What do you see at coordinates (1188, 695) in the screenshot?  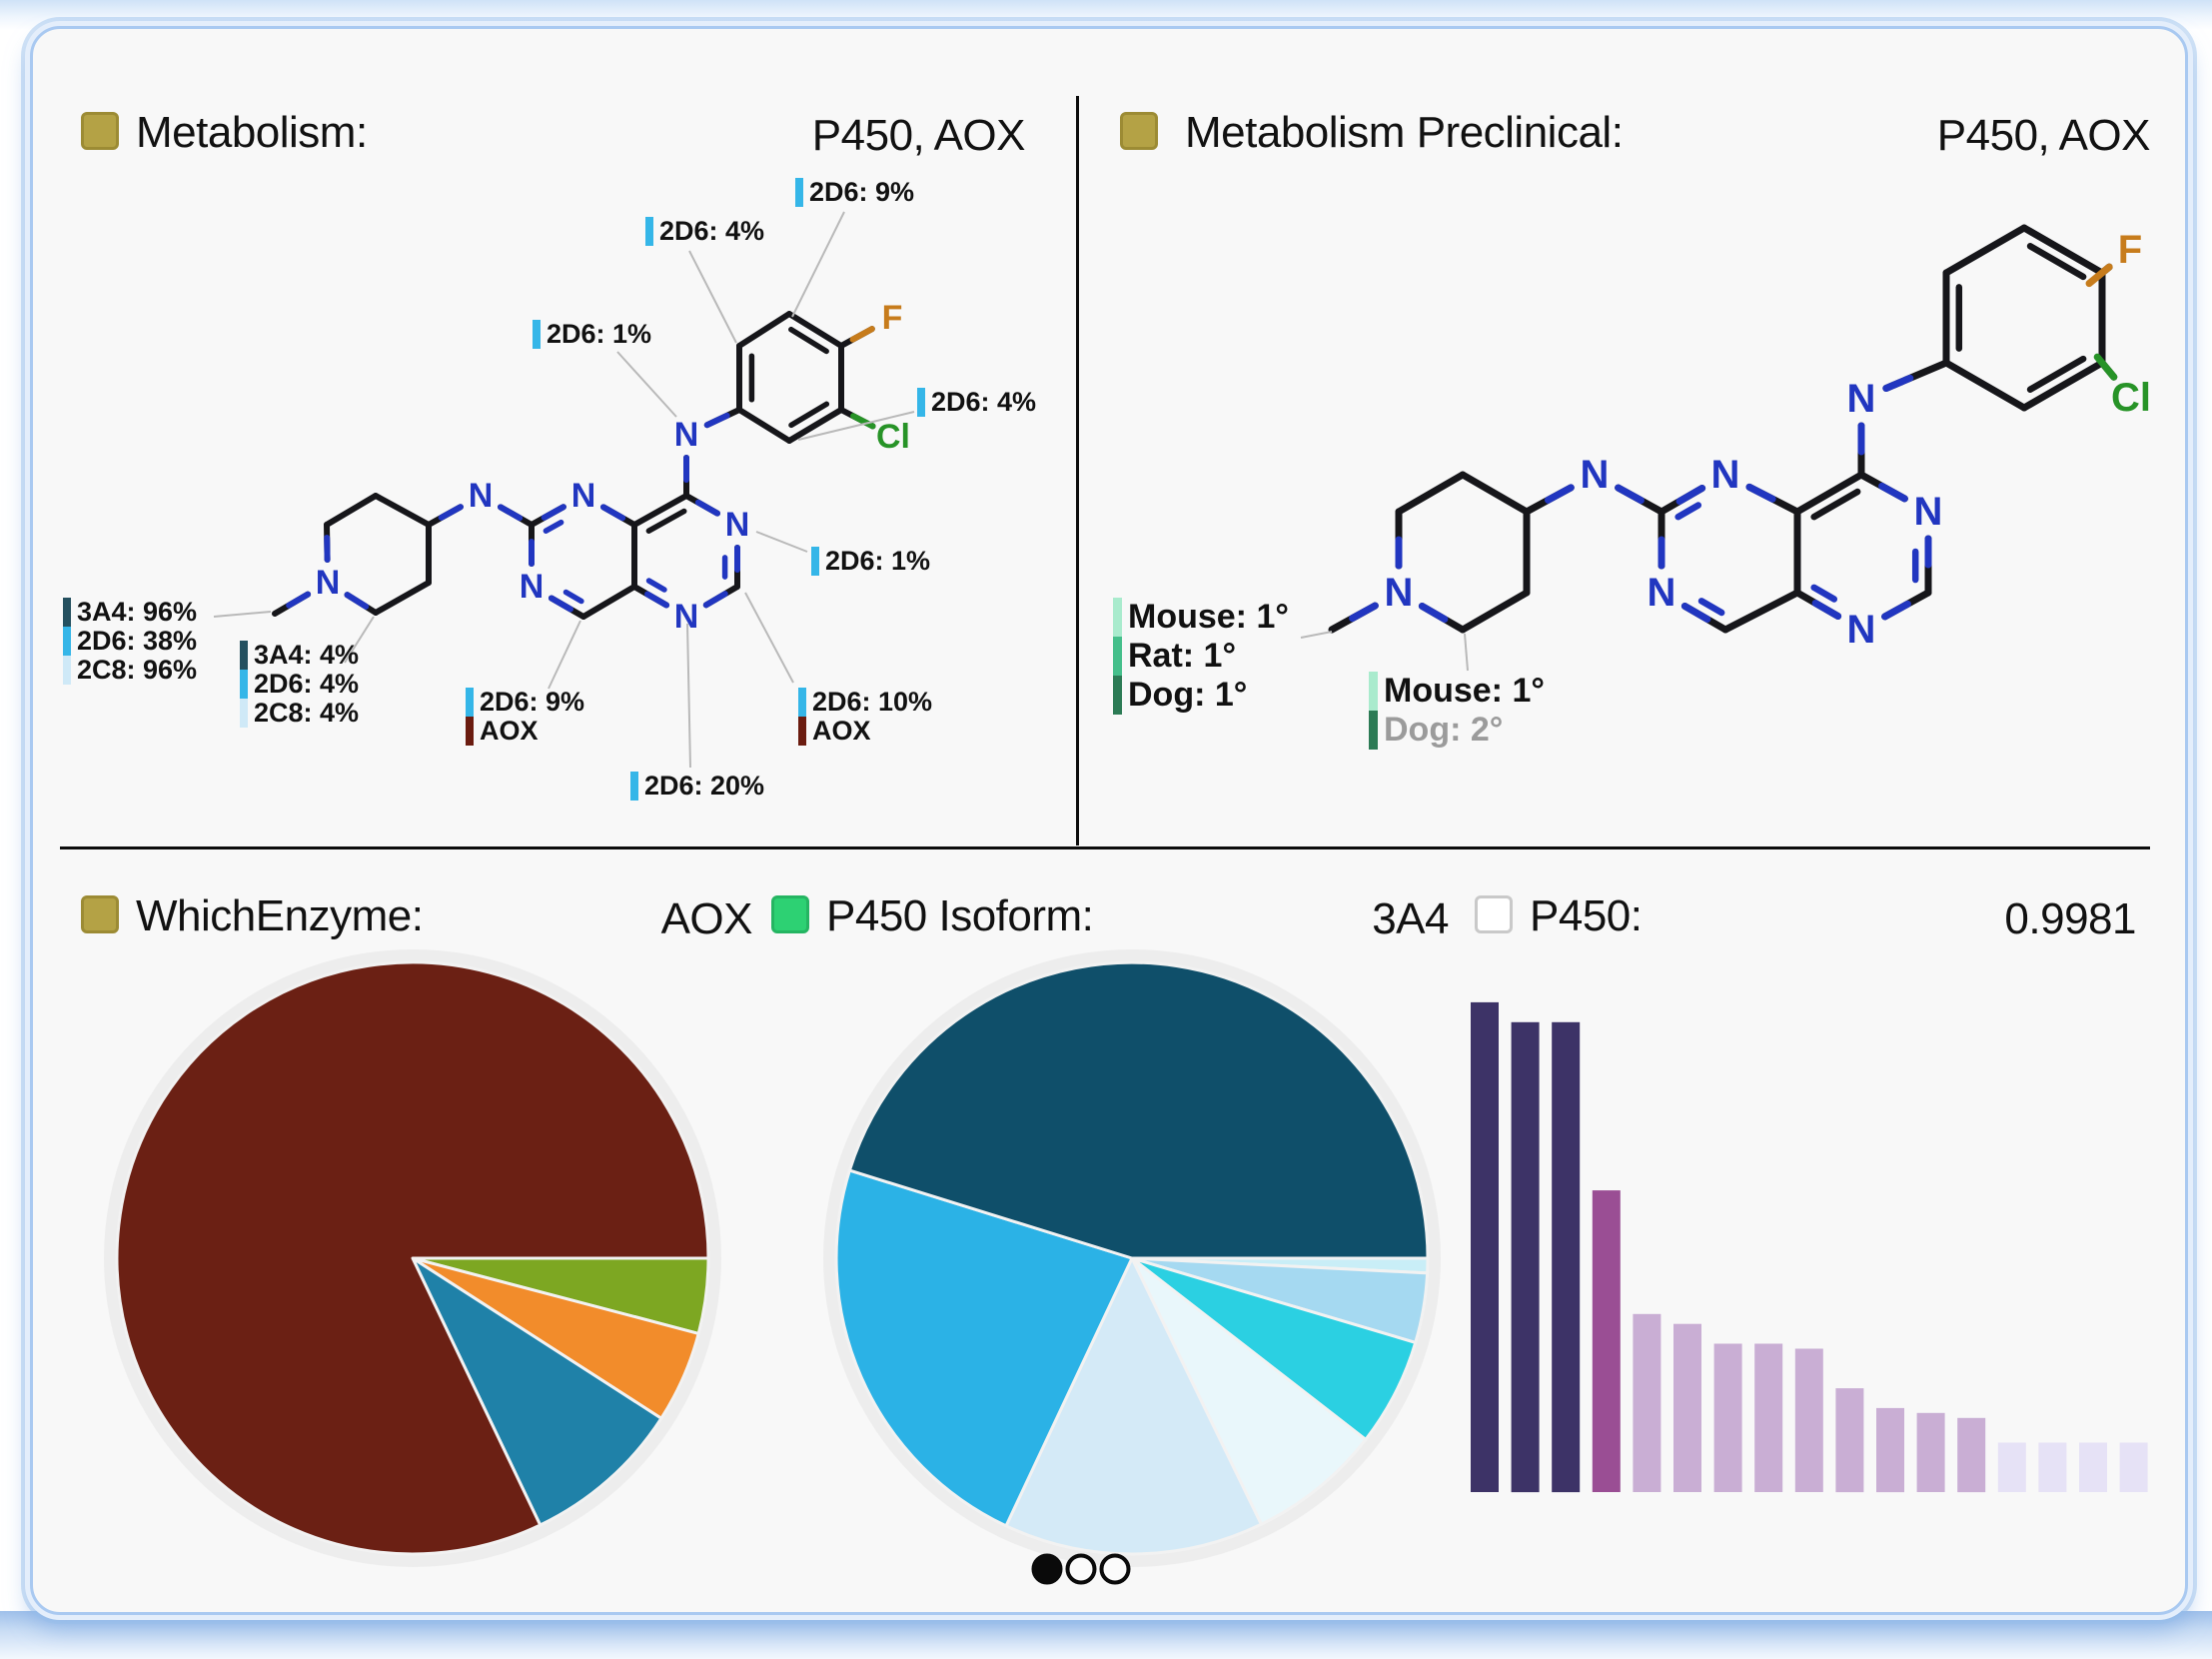 I see `annotation-label: Dog: 1°` at bounding box center [1188, 695].